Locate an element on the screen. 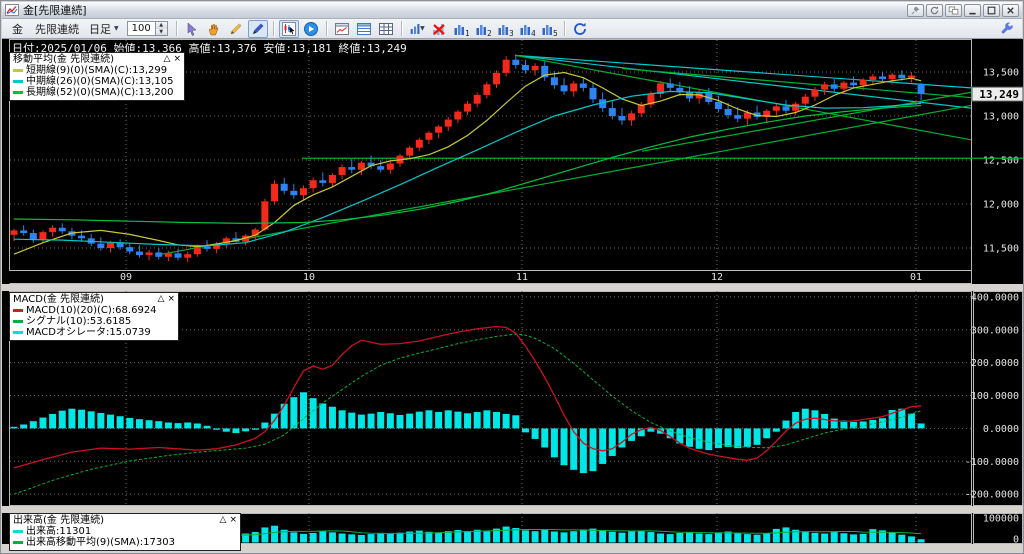  legend-item: 出来高:11301 is located at coordinates (125, 531).